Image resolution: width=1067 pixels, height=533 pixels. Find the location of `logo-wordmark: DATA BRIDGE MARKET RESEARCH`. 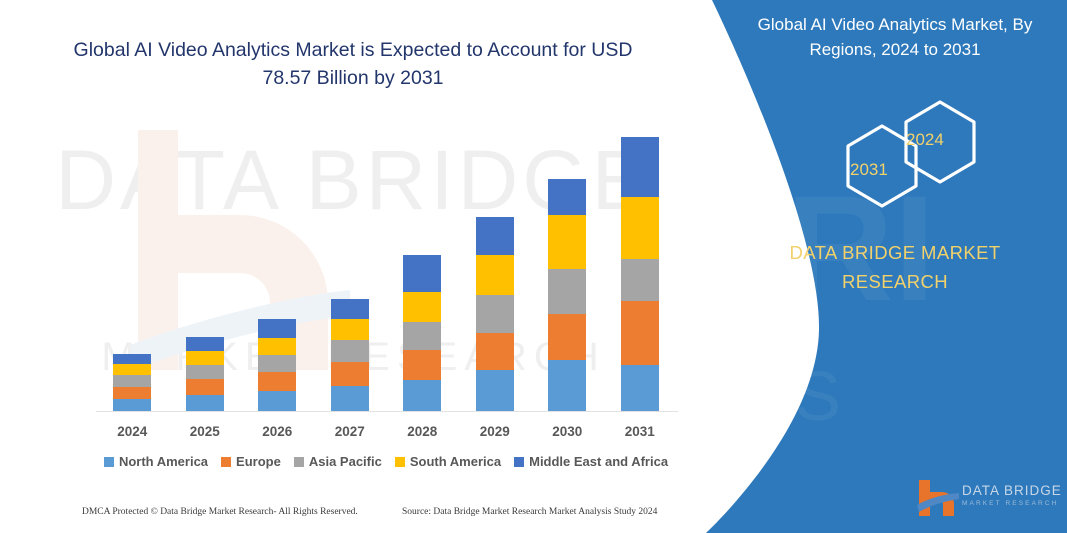

logo-wordmark: DATA BRIDGE MARKET RESEARCH is located at coordinates (1012, 496).